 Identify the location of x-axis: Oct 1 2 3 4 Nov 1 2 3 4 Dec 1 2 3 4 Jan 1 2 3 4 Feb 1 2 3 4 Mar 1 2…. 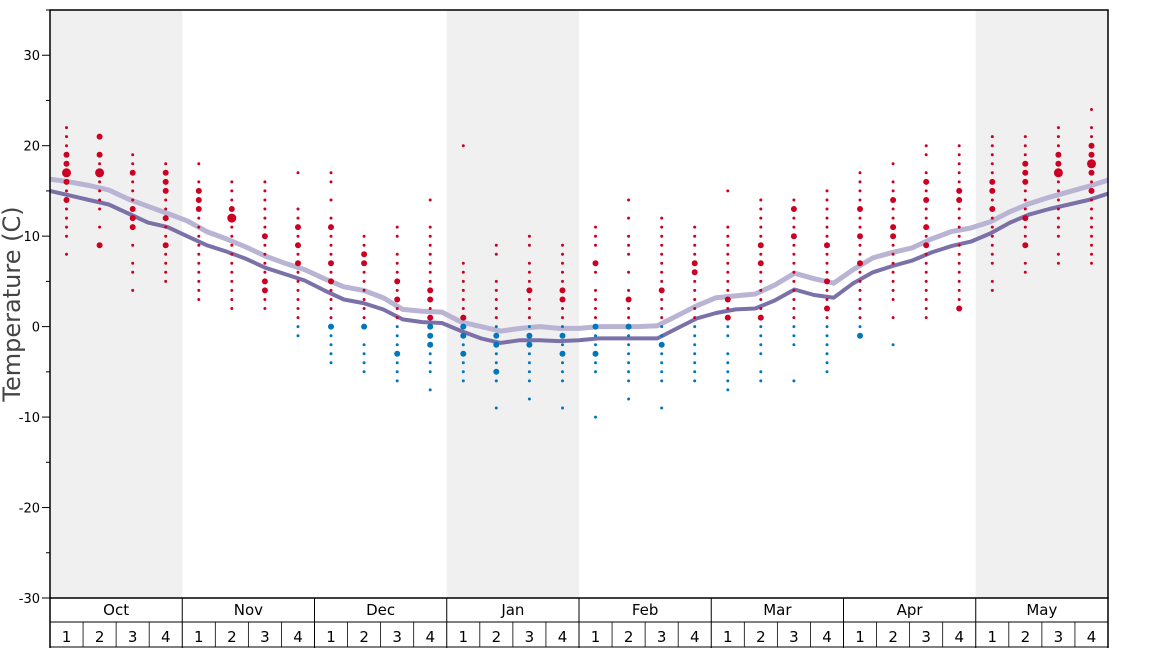
(579, 623).